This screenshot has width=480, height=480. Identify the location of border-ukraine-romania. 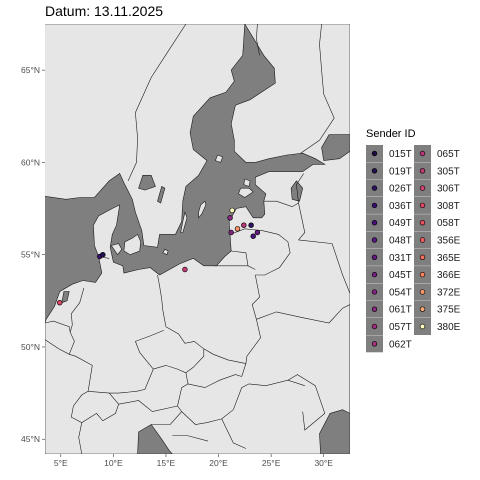
(276, 383).